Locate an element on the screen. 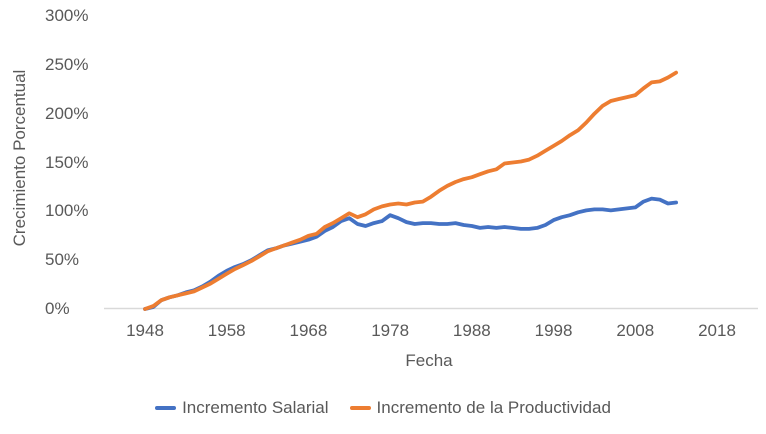  x-tick-label: 2018 is located at coordinates (717, 330).